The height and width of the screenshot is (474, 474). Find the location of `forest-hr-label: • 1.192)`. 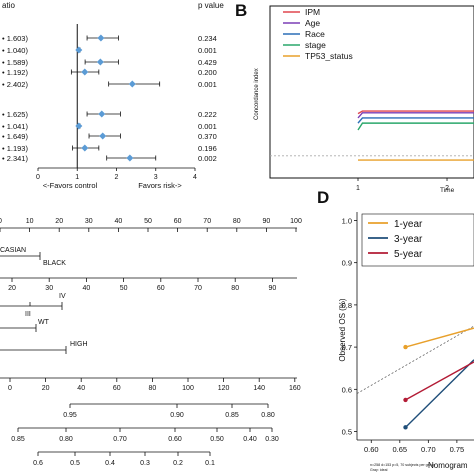

forest-hr-label: • 1.192) is located at coordinates (15, 72).